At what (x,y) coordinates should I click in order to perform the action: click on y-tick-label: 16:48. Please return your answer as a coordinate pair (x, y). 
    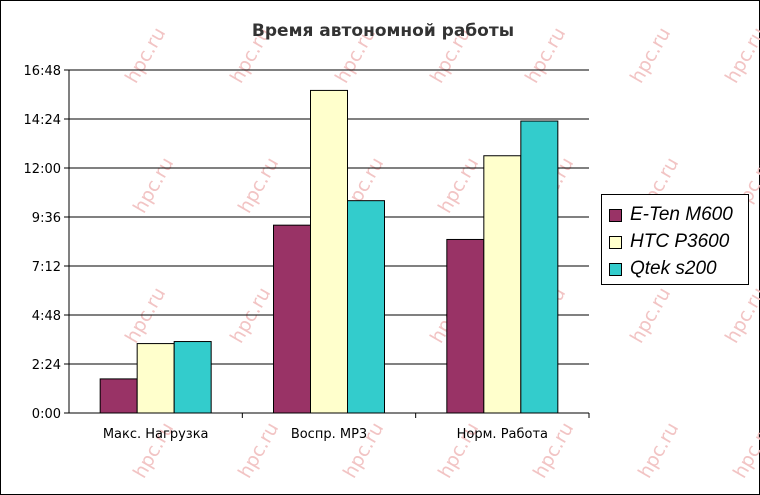
    Looking at the image, I should click on (42, 71).